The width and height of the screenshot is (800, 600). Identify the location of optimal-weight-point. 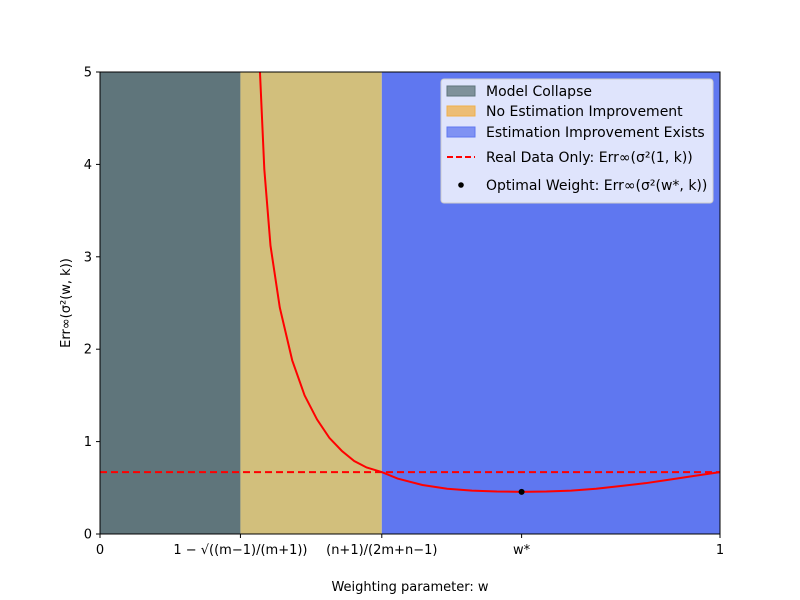
(521, 491).